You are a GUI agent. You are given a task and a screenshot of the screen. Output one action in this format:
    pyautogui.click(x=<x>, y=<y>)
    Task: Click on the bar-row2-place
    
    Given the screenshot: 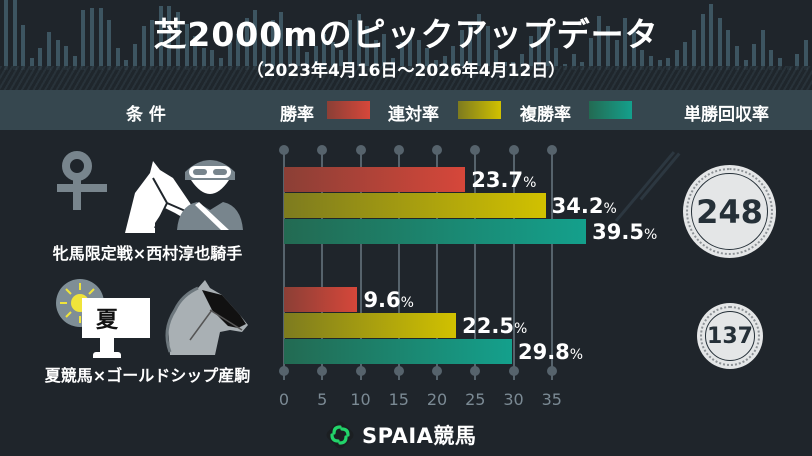 What is the action you would take?
    pyautogui.click(x=370, y=325)
    